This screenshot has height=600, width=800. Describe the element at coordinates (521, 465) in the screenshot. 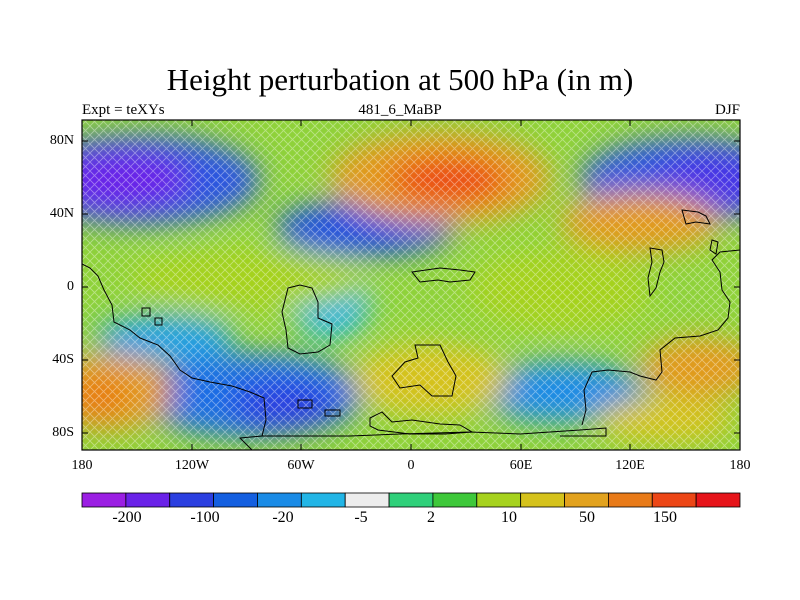

I see `x-tick-label: 60E` at that location.